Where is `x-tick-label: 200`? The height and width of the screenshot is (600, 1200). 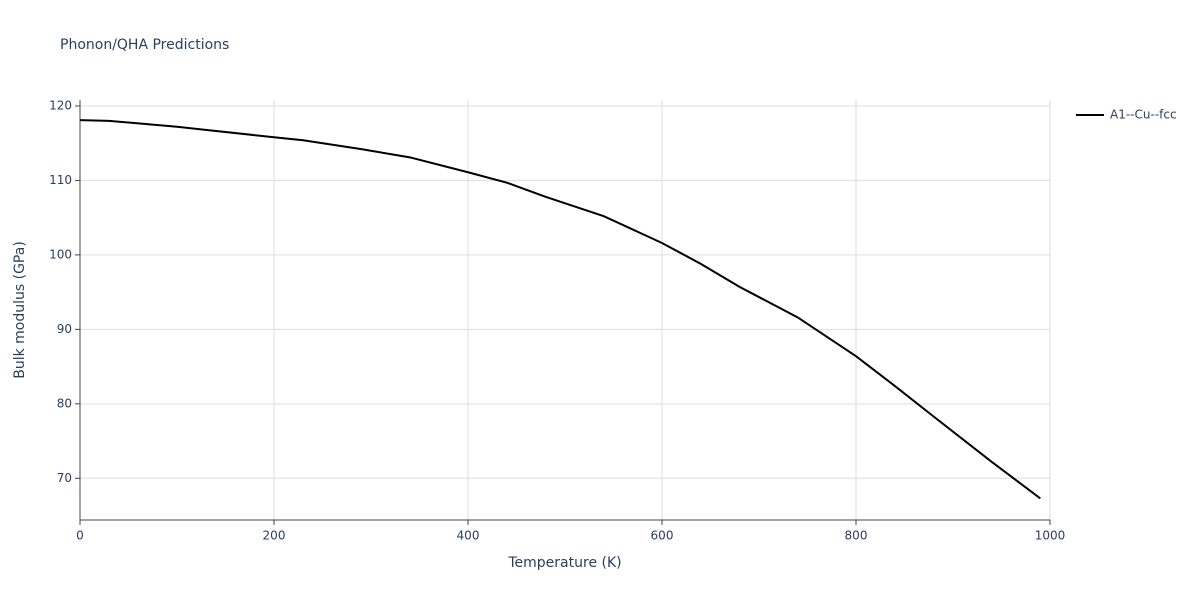 x-tick-label: 200 is located at coordinates (274, 536).